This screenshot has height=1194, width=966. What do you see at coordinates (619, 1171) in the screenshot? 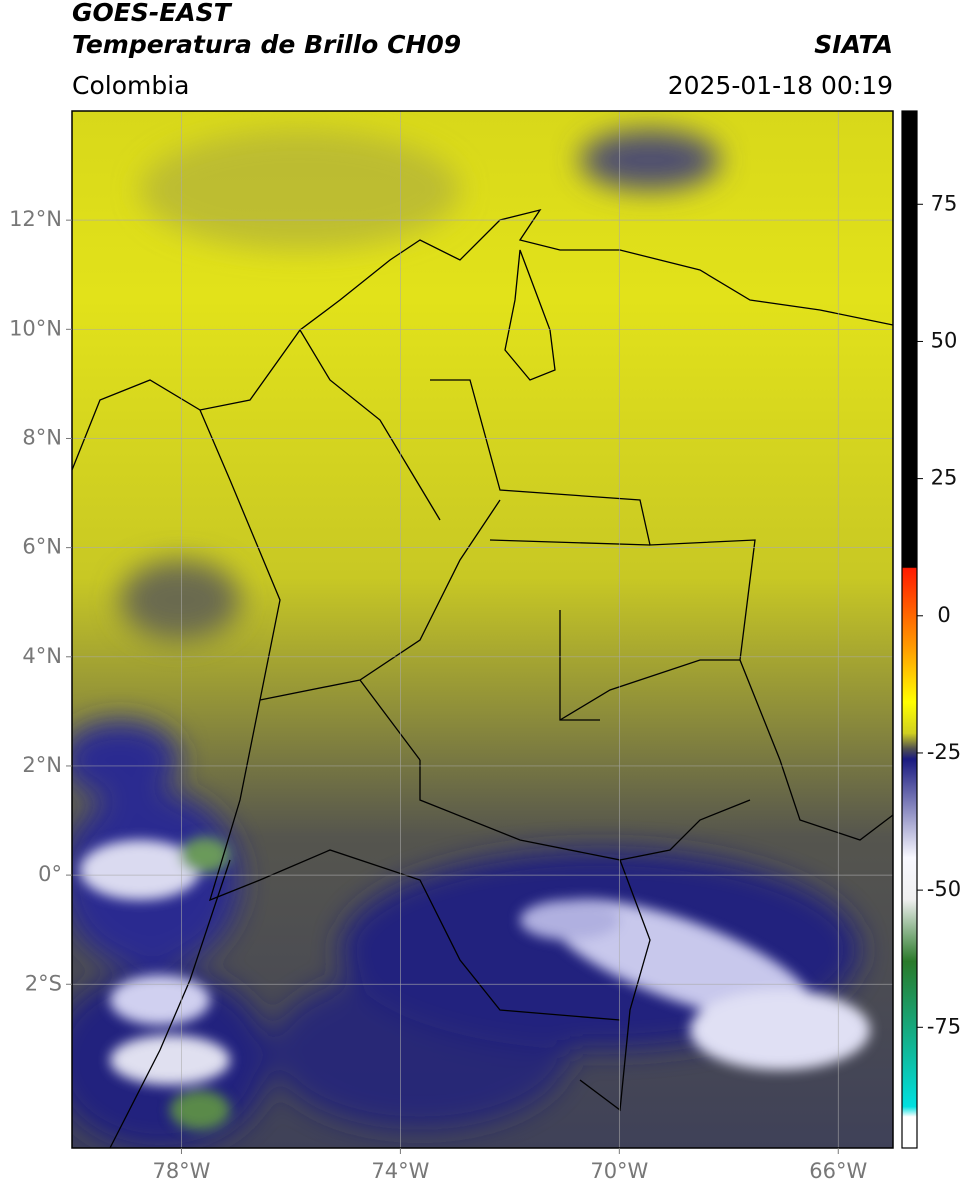
I see `x-tick-label: 70°W` at bounding box center [619, 1171].